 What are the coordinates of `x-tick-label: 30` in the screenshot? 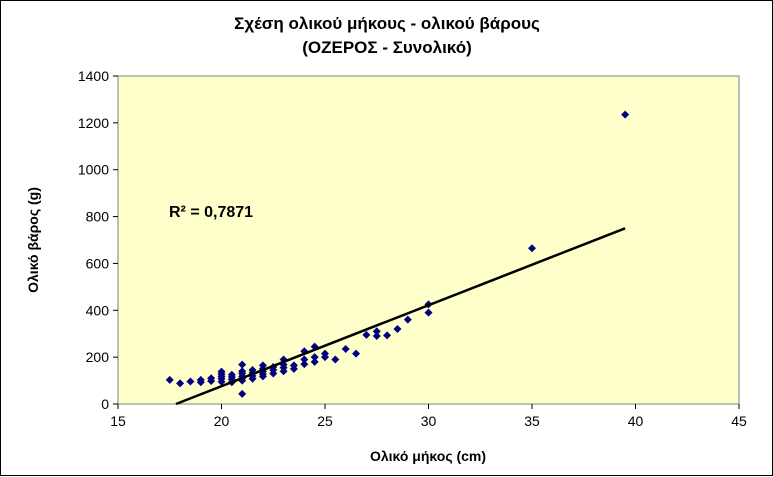 It's located at (429, 421).